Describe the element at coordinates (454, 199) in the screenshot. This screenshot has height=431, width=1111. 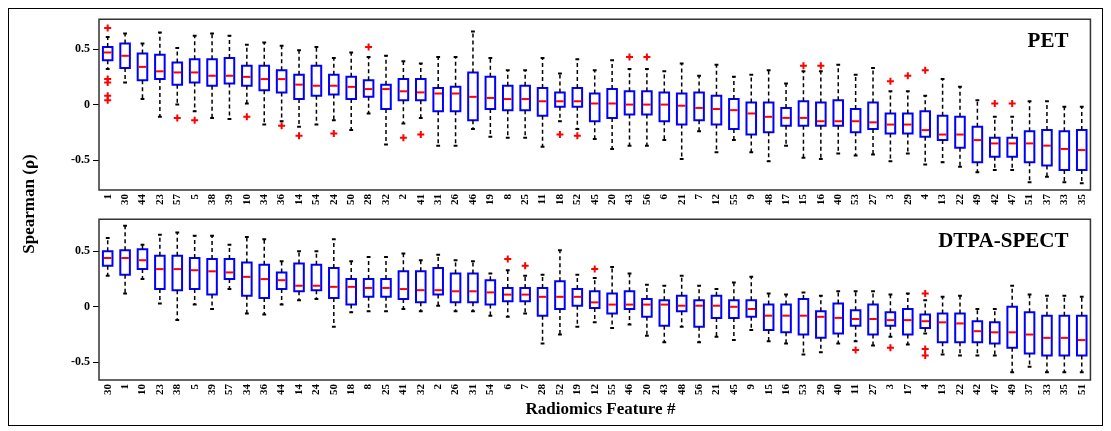
I see `x-tick-label: 26` at that location.